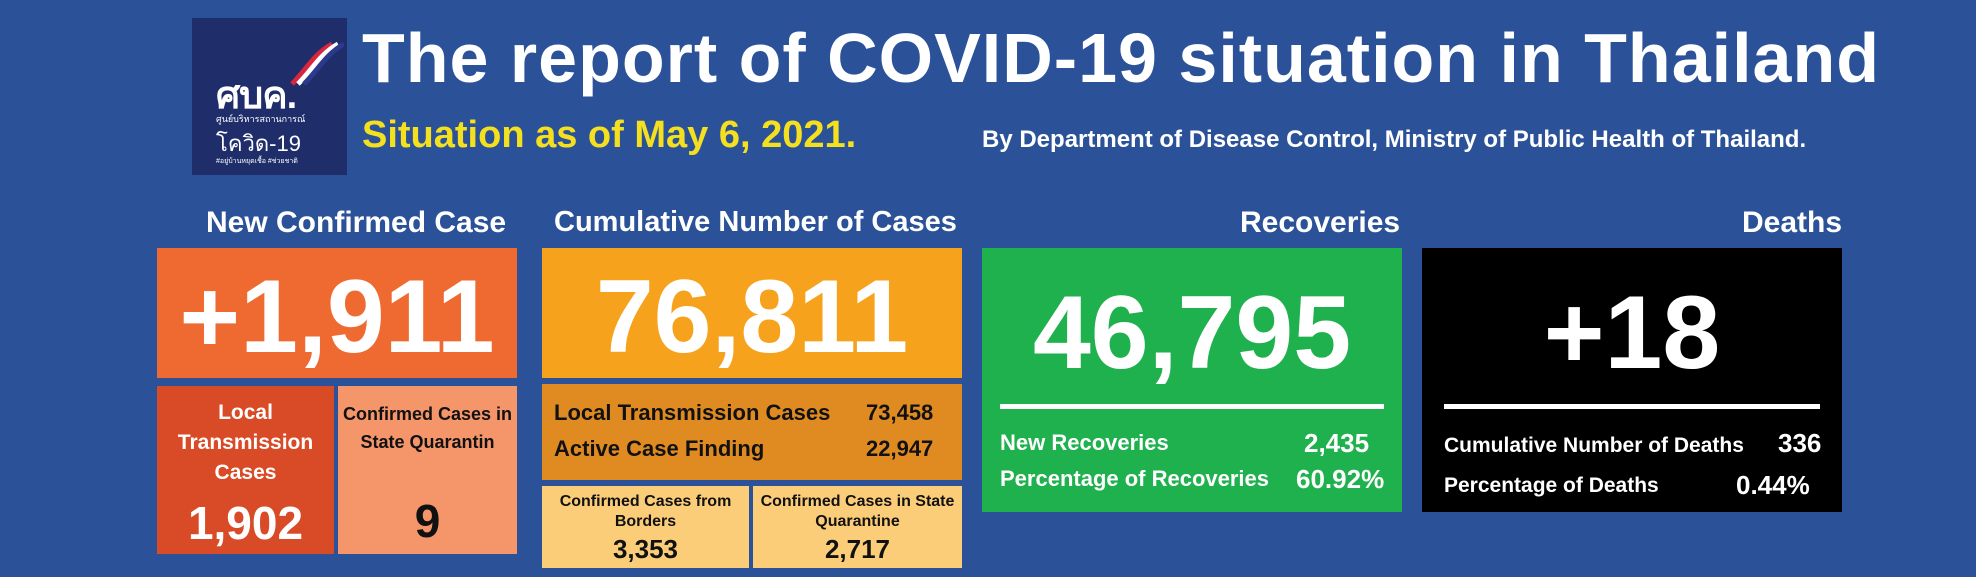 Image resolution: width=1976 pixels, height=577 pixels. Describe the element at coordinates (427, 428) in the screenshot. I see `state-quarantine-label: Confirmed Cases in State Quarantin` at that location.